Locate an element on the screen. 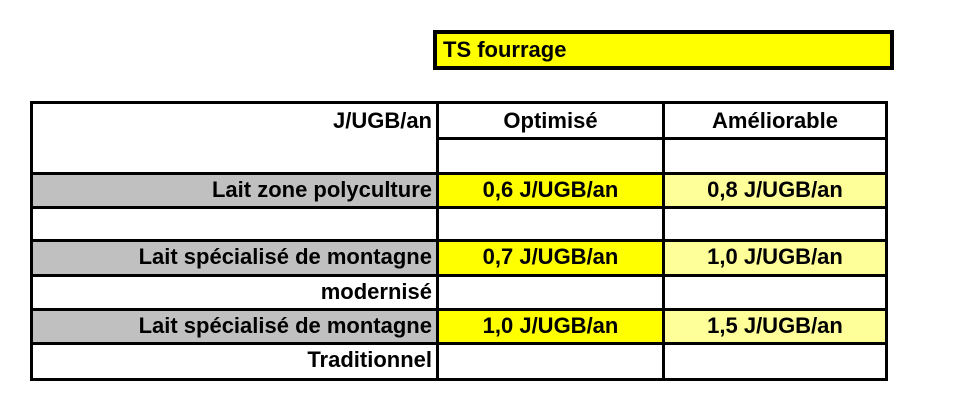  row-label-montagne-modernise: Lait spécialisé de montagne is located at coordinates (234, 258).